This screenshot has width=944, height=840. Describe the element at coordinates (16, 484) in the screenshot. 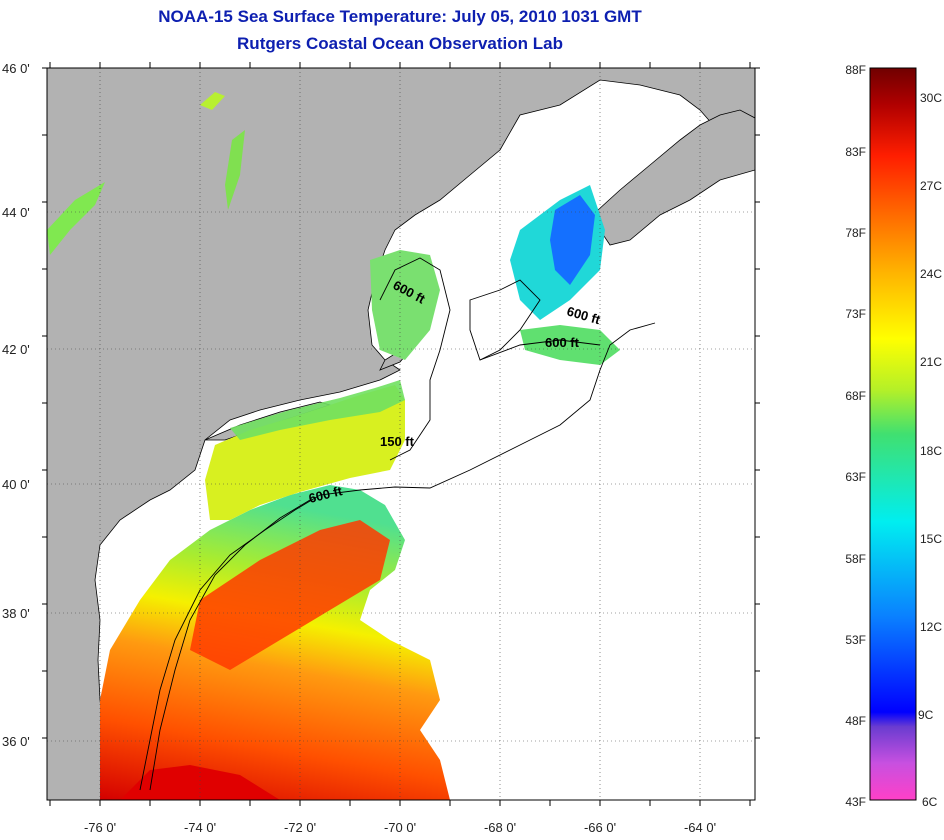

I see `lat-label: 40 0'` at that location.